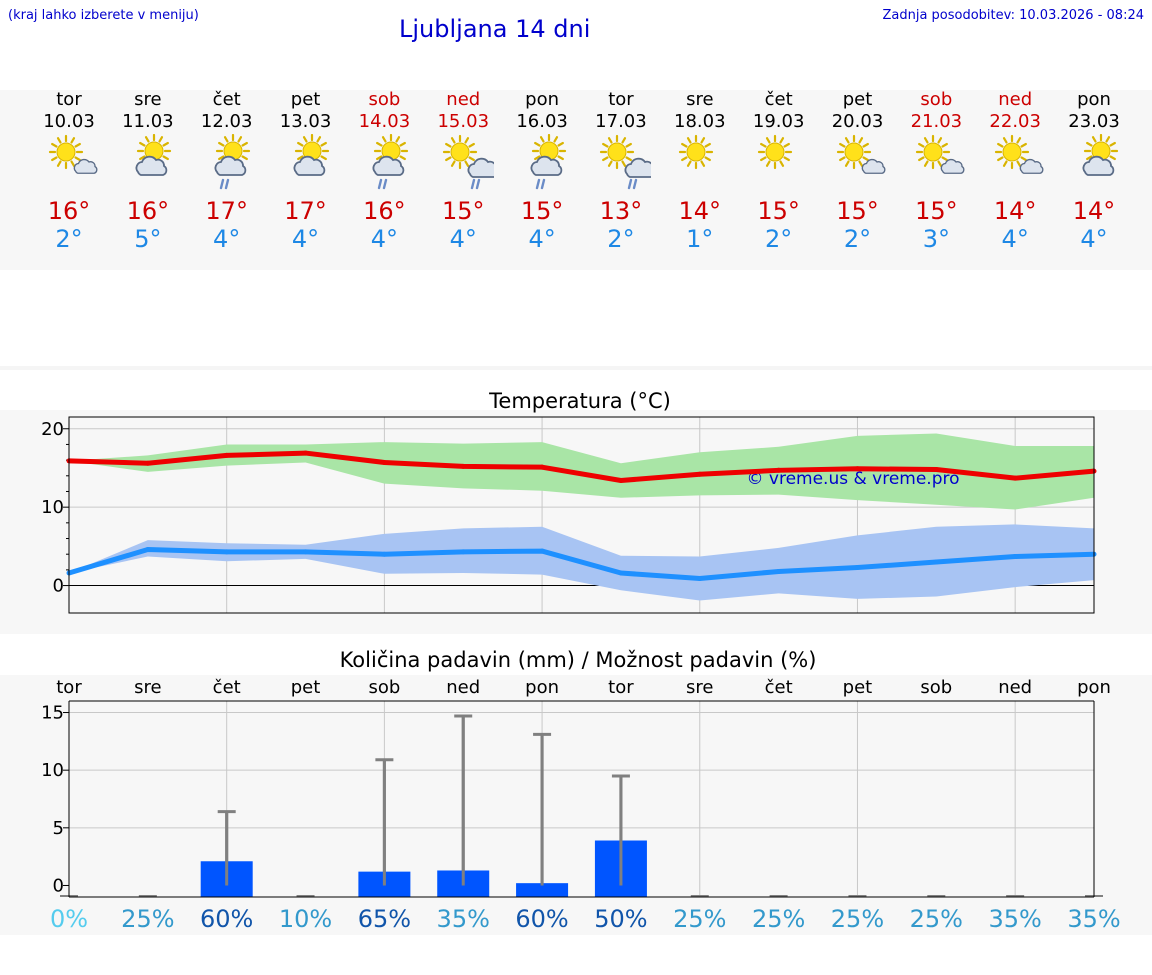  Describe the element at coordinates (384, 99) in the screenshot. I see `day-name: sob` at that location.